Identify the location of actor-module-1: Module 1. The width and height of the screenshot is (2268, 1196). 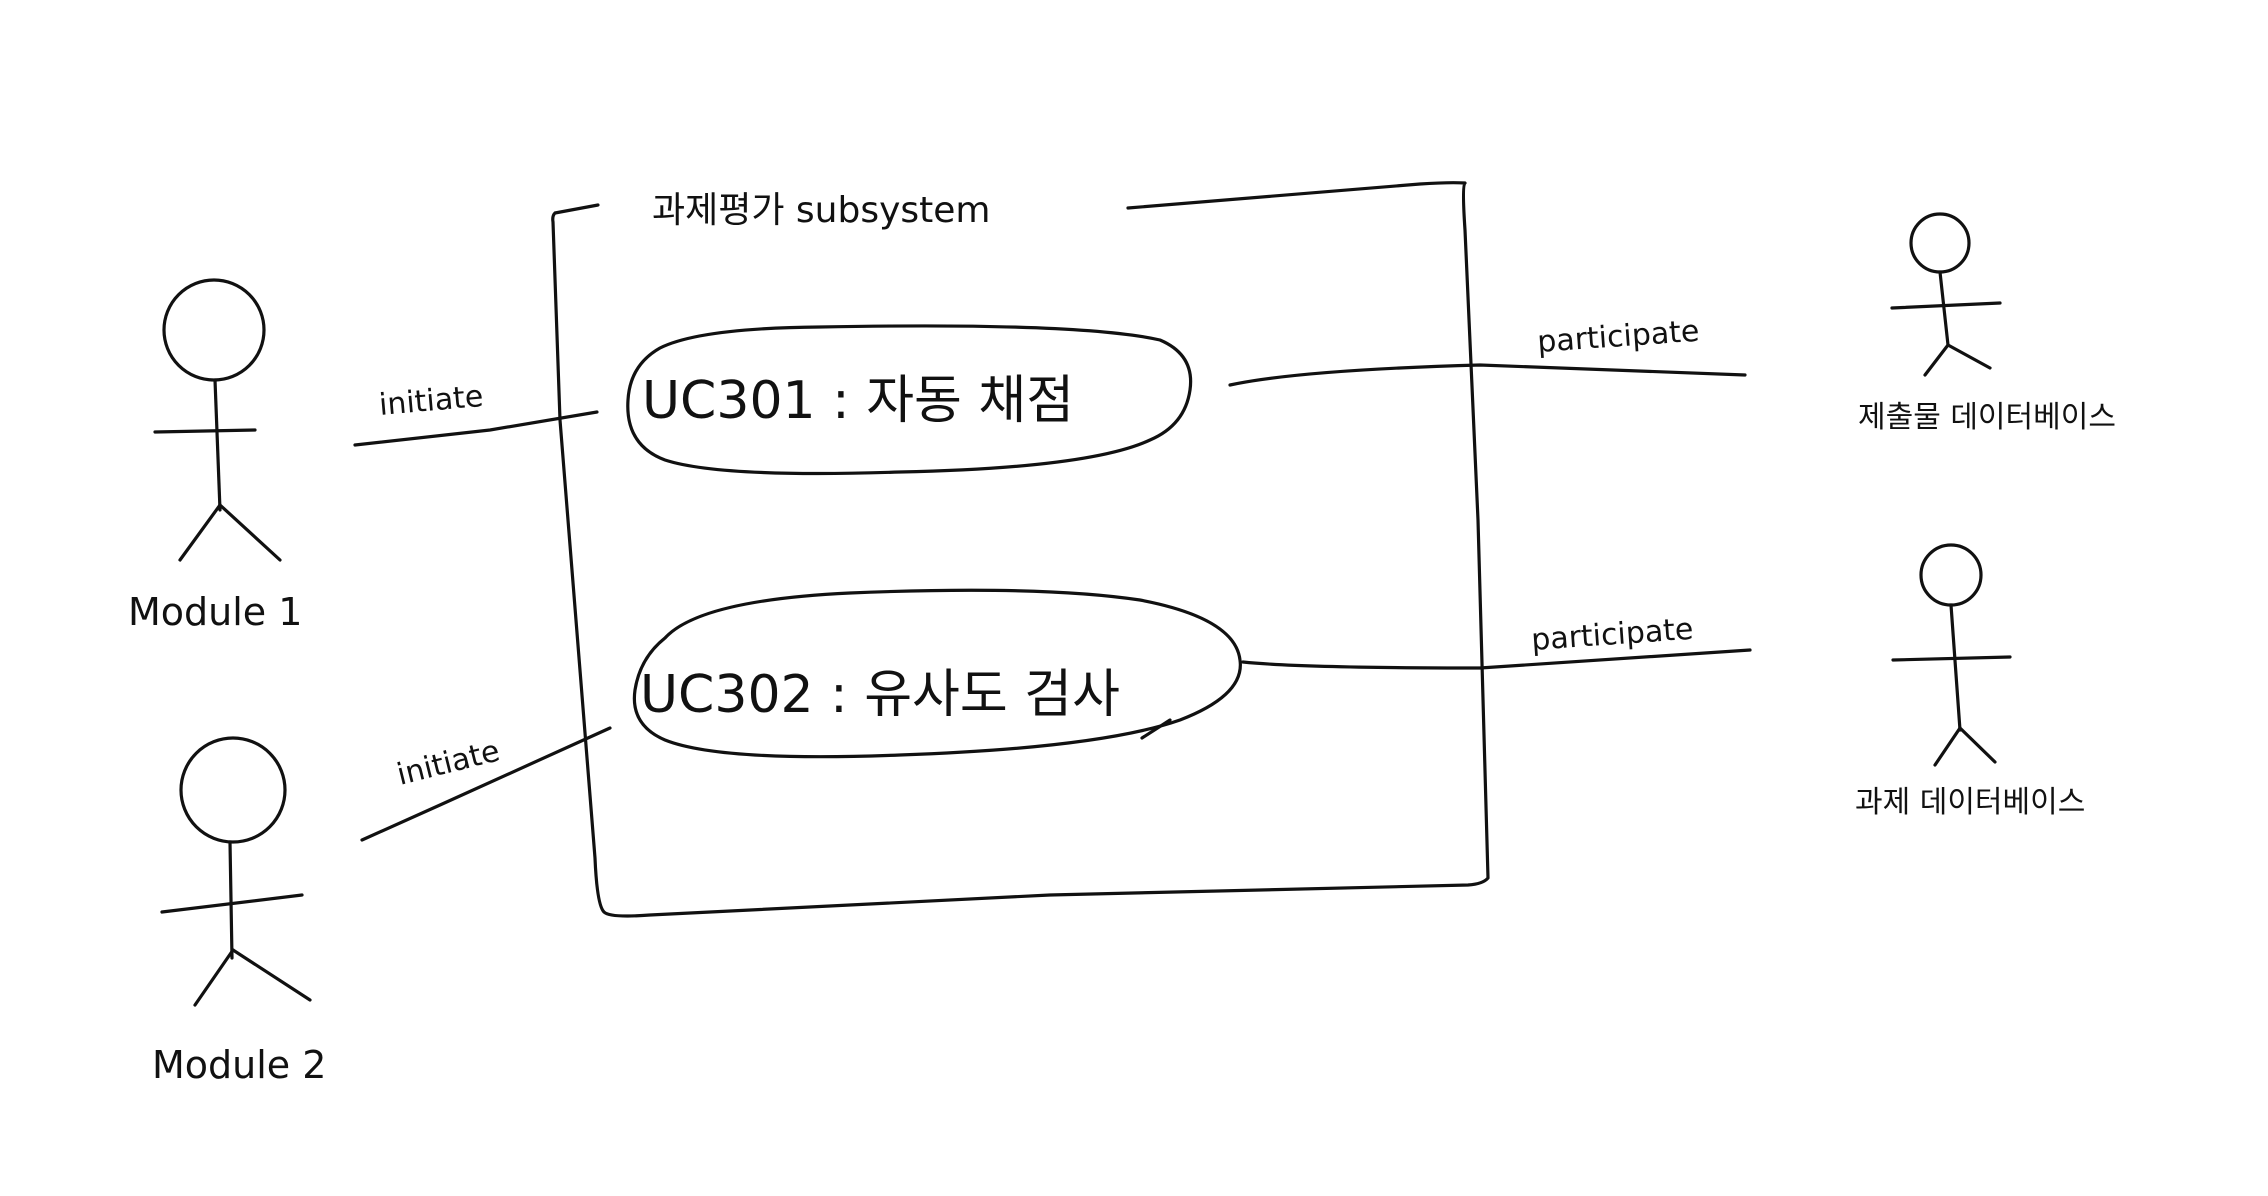
(215, 456).